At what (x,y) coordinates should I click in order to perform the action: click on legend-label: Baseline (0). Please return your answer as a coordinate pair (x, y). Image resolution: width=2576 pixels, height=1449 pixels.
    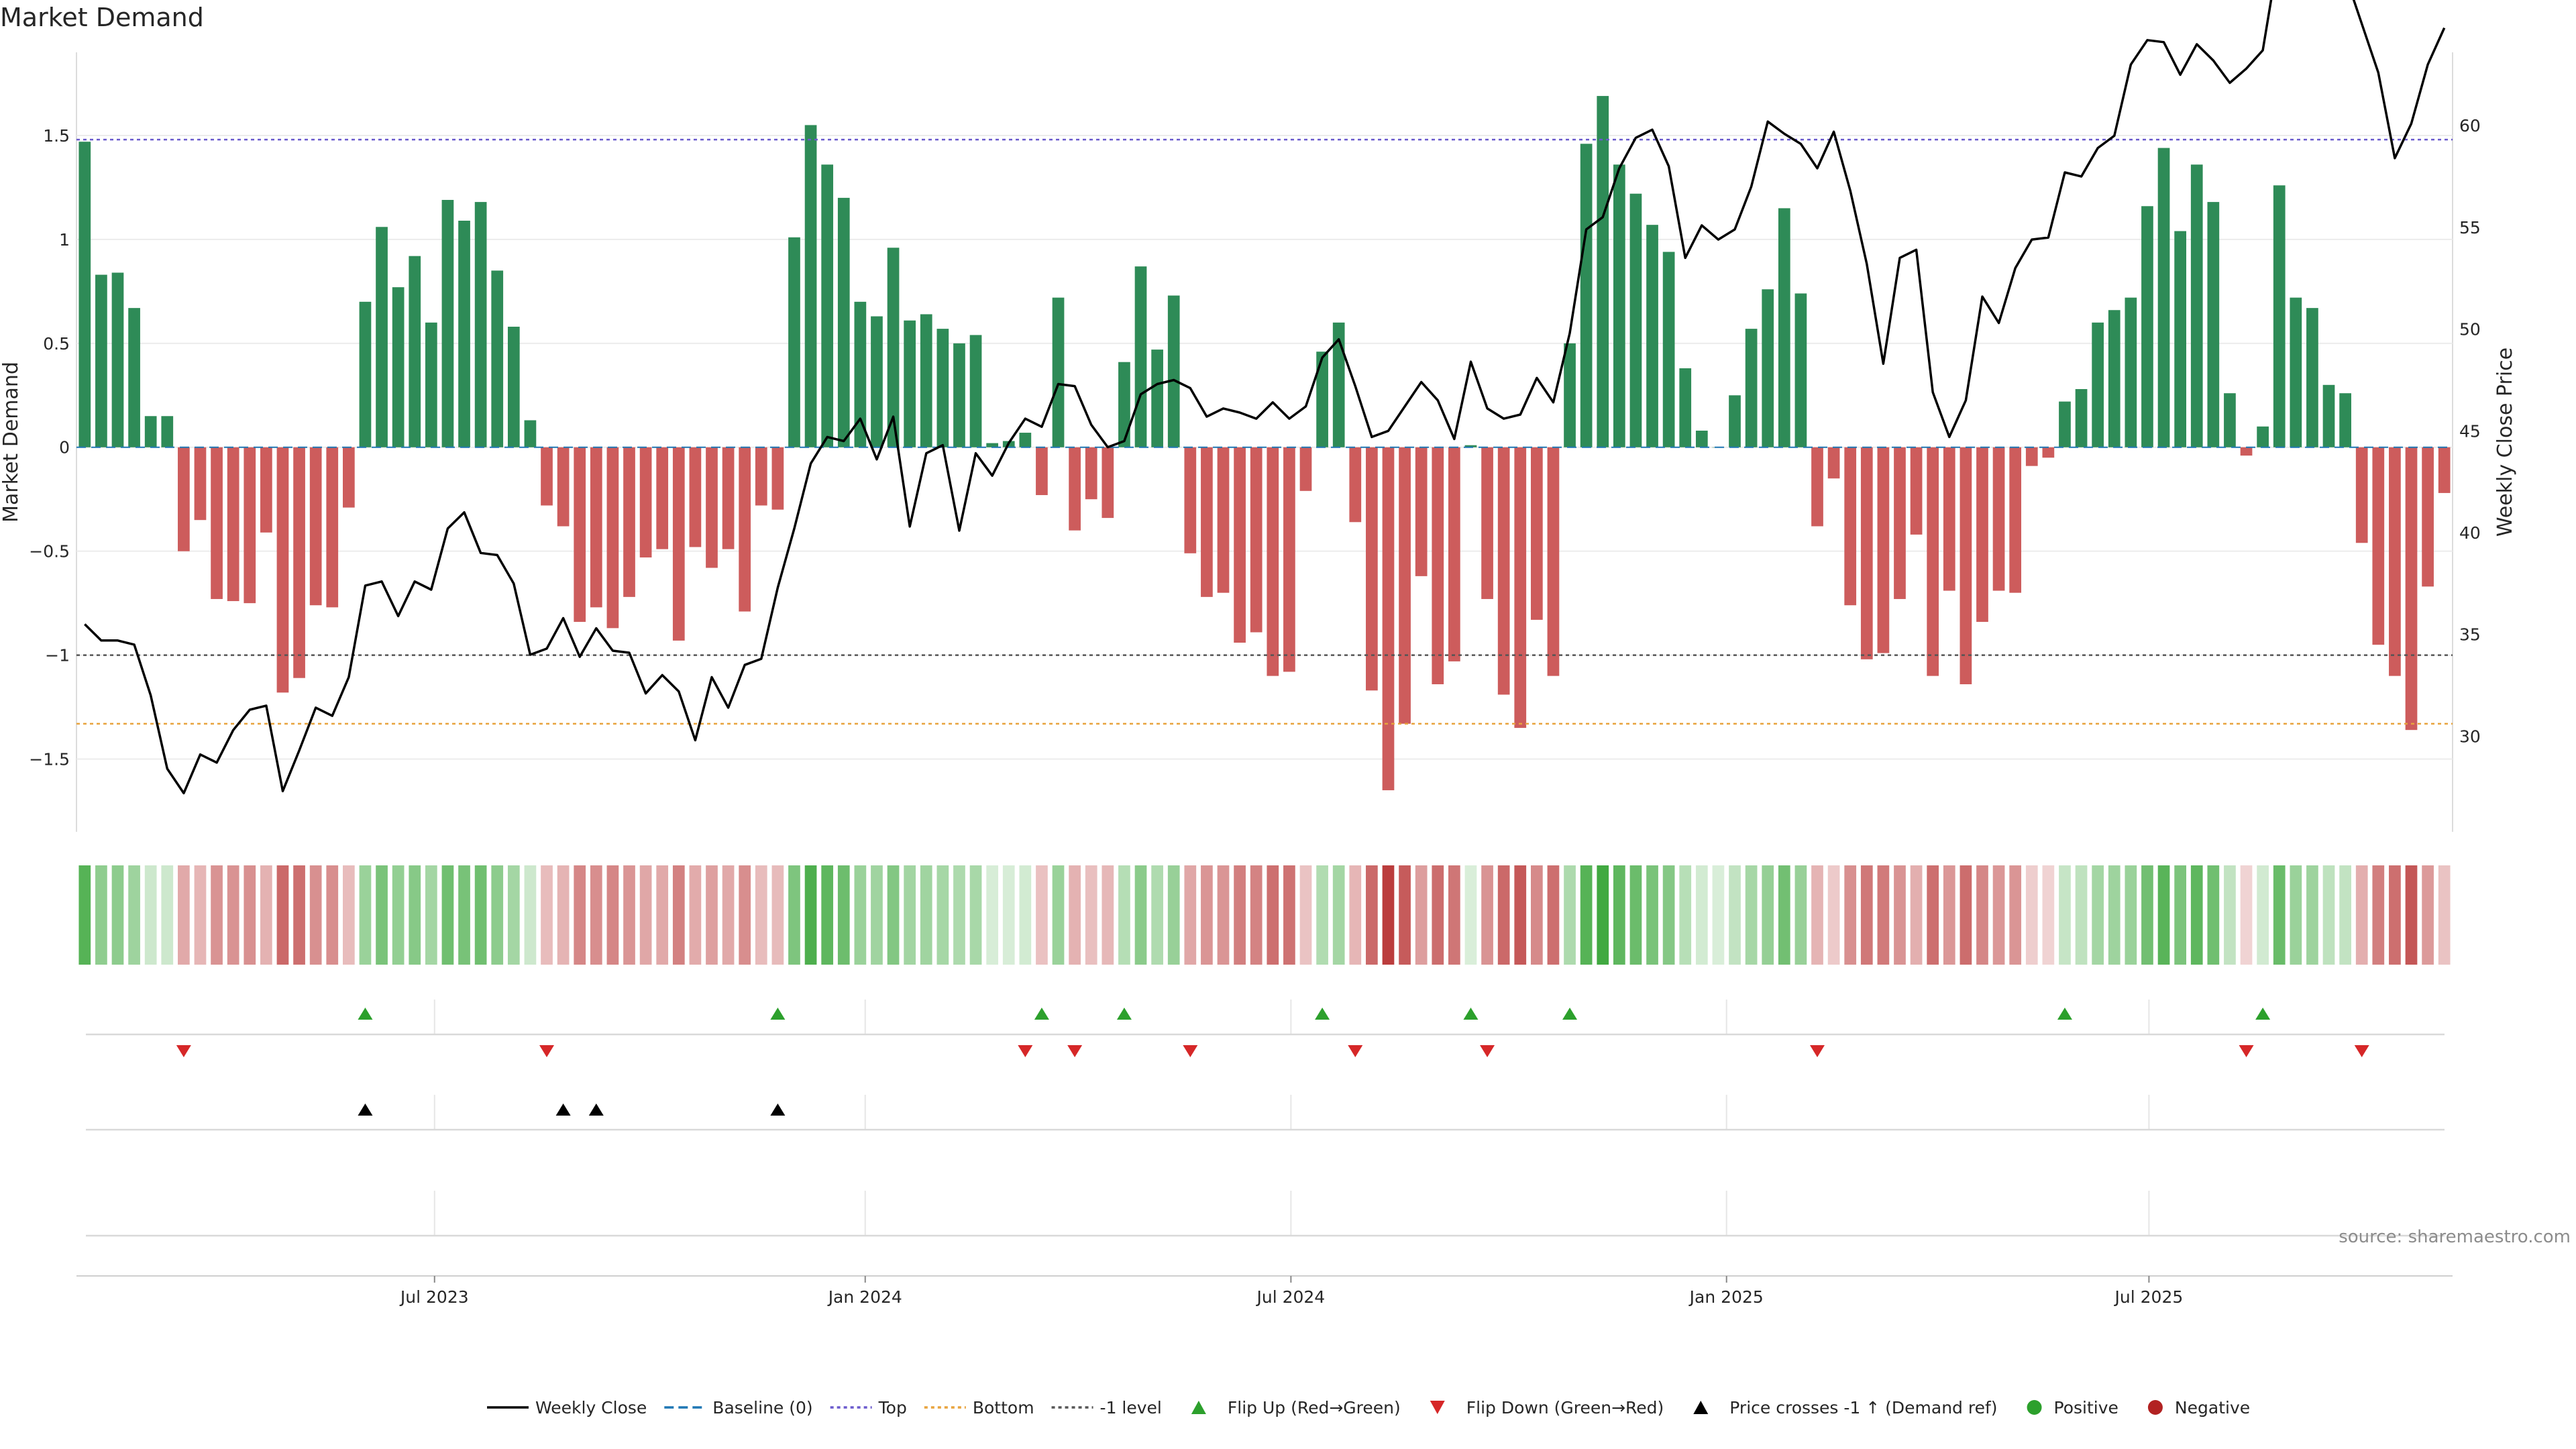
    Looking at the image, I should click on (762, 1407).